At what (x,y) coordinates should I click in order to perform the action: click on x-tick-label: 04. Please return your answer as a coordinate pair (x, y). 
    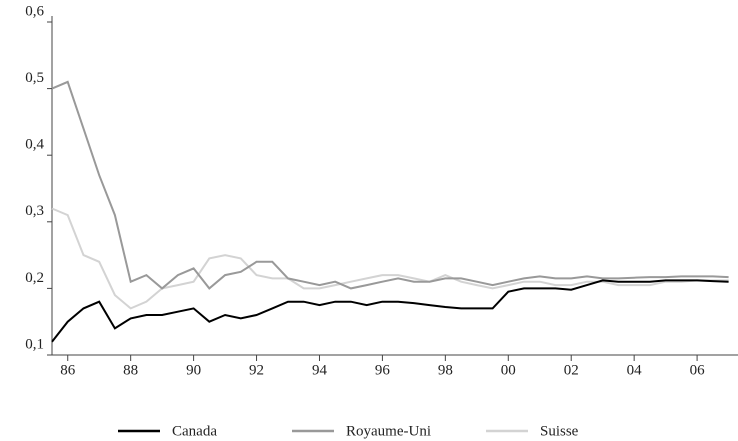
    Looking at the image, I should click on (635, 370).